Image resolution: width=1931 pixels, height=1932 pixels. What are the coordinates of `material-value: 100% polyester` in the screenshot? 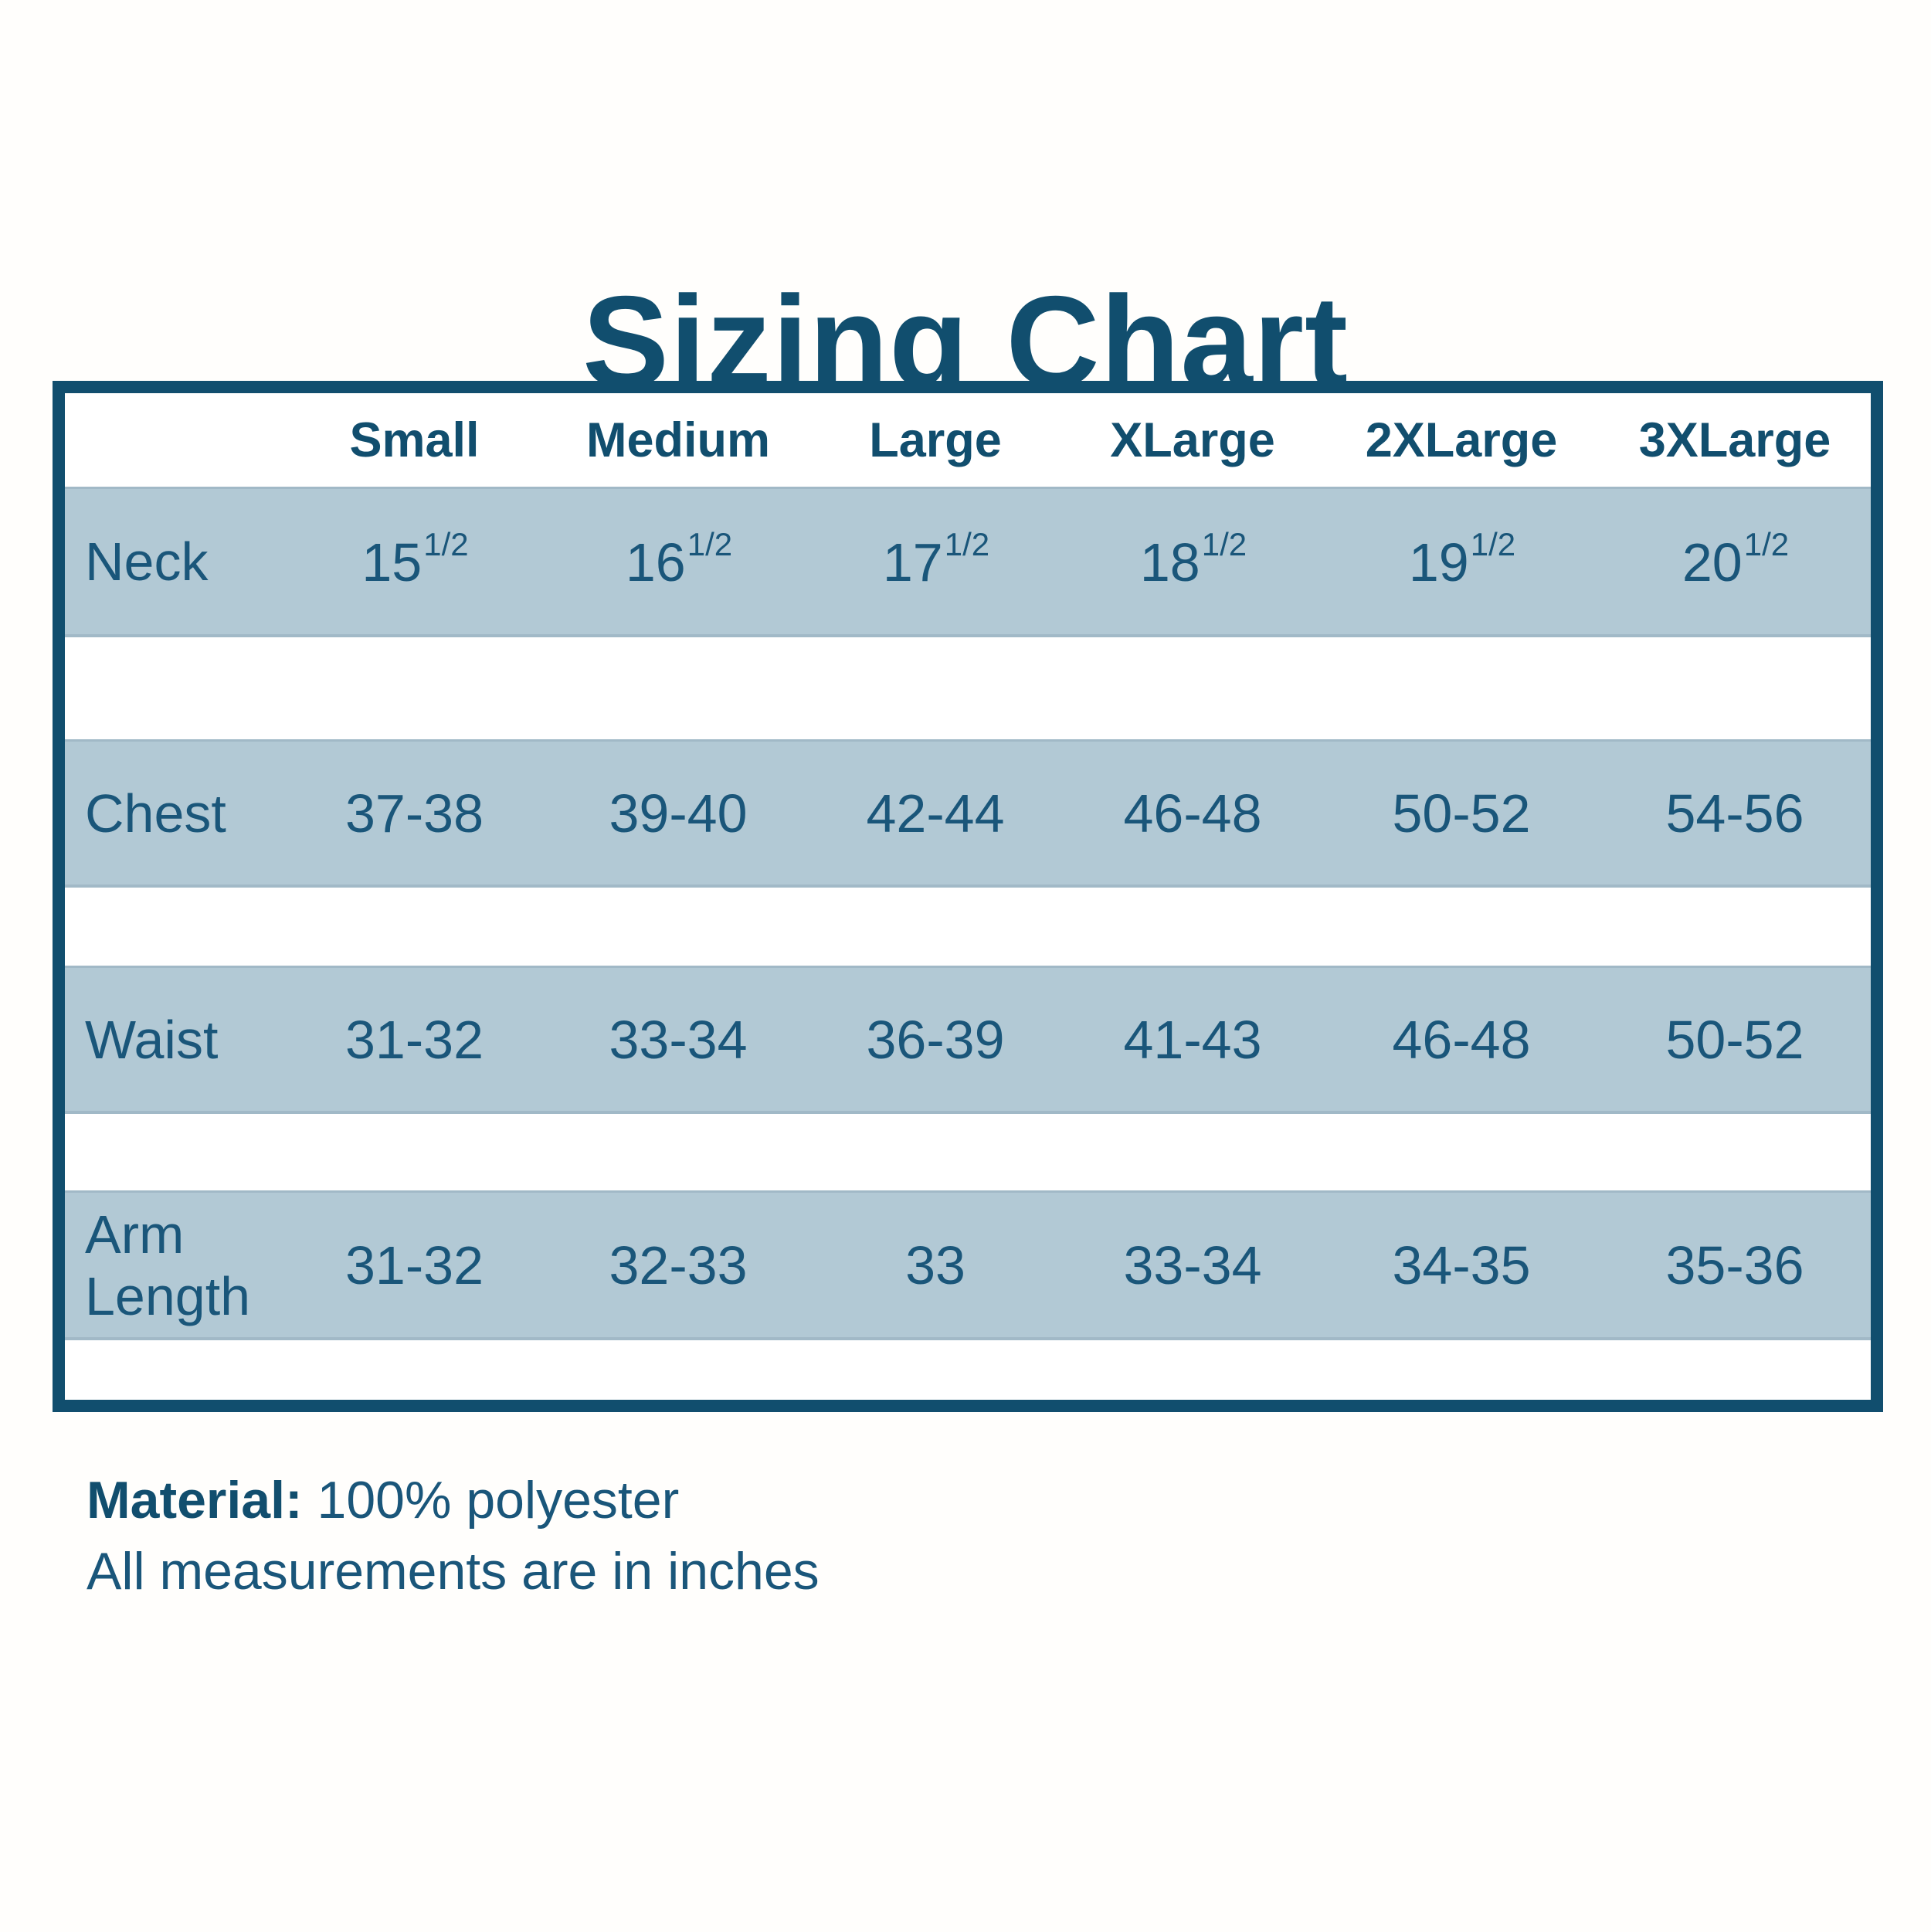 It's located at (491, 1501).